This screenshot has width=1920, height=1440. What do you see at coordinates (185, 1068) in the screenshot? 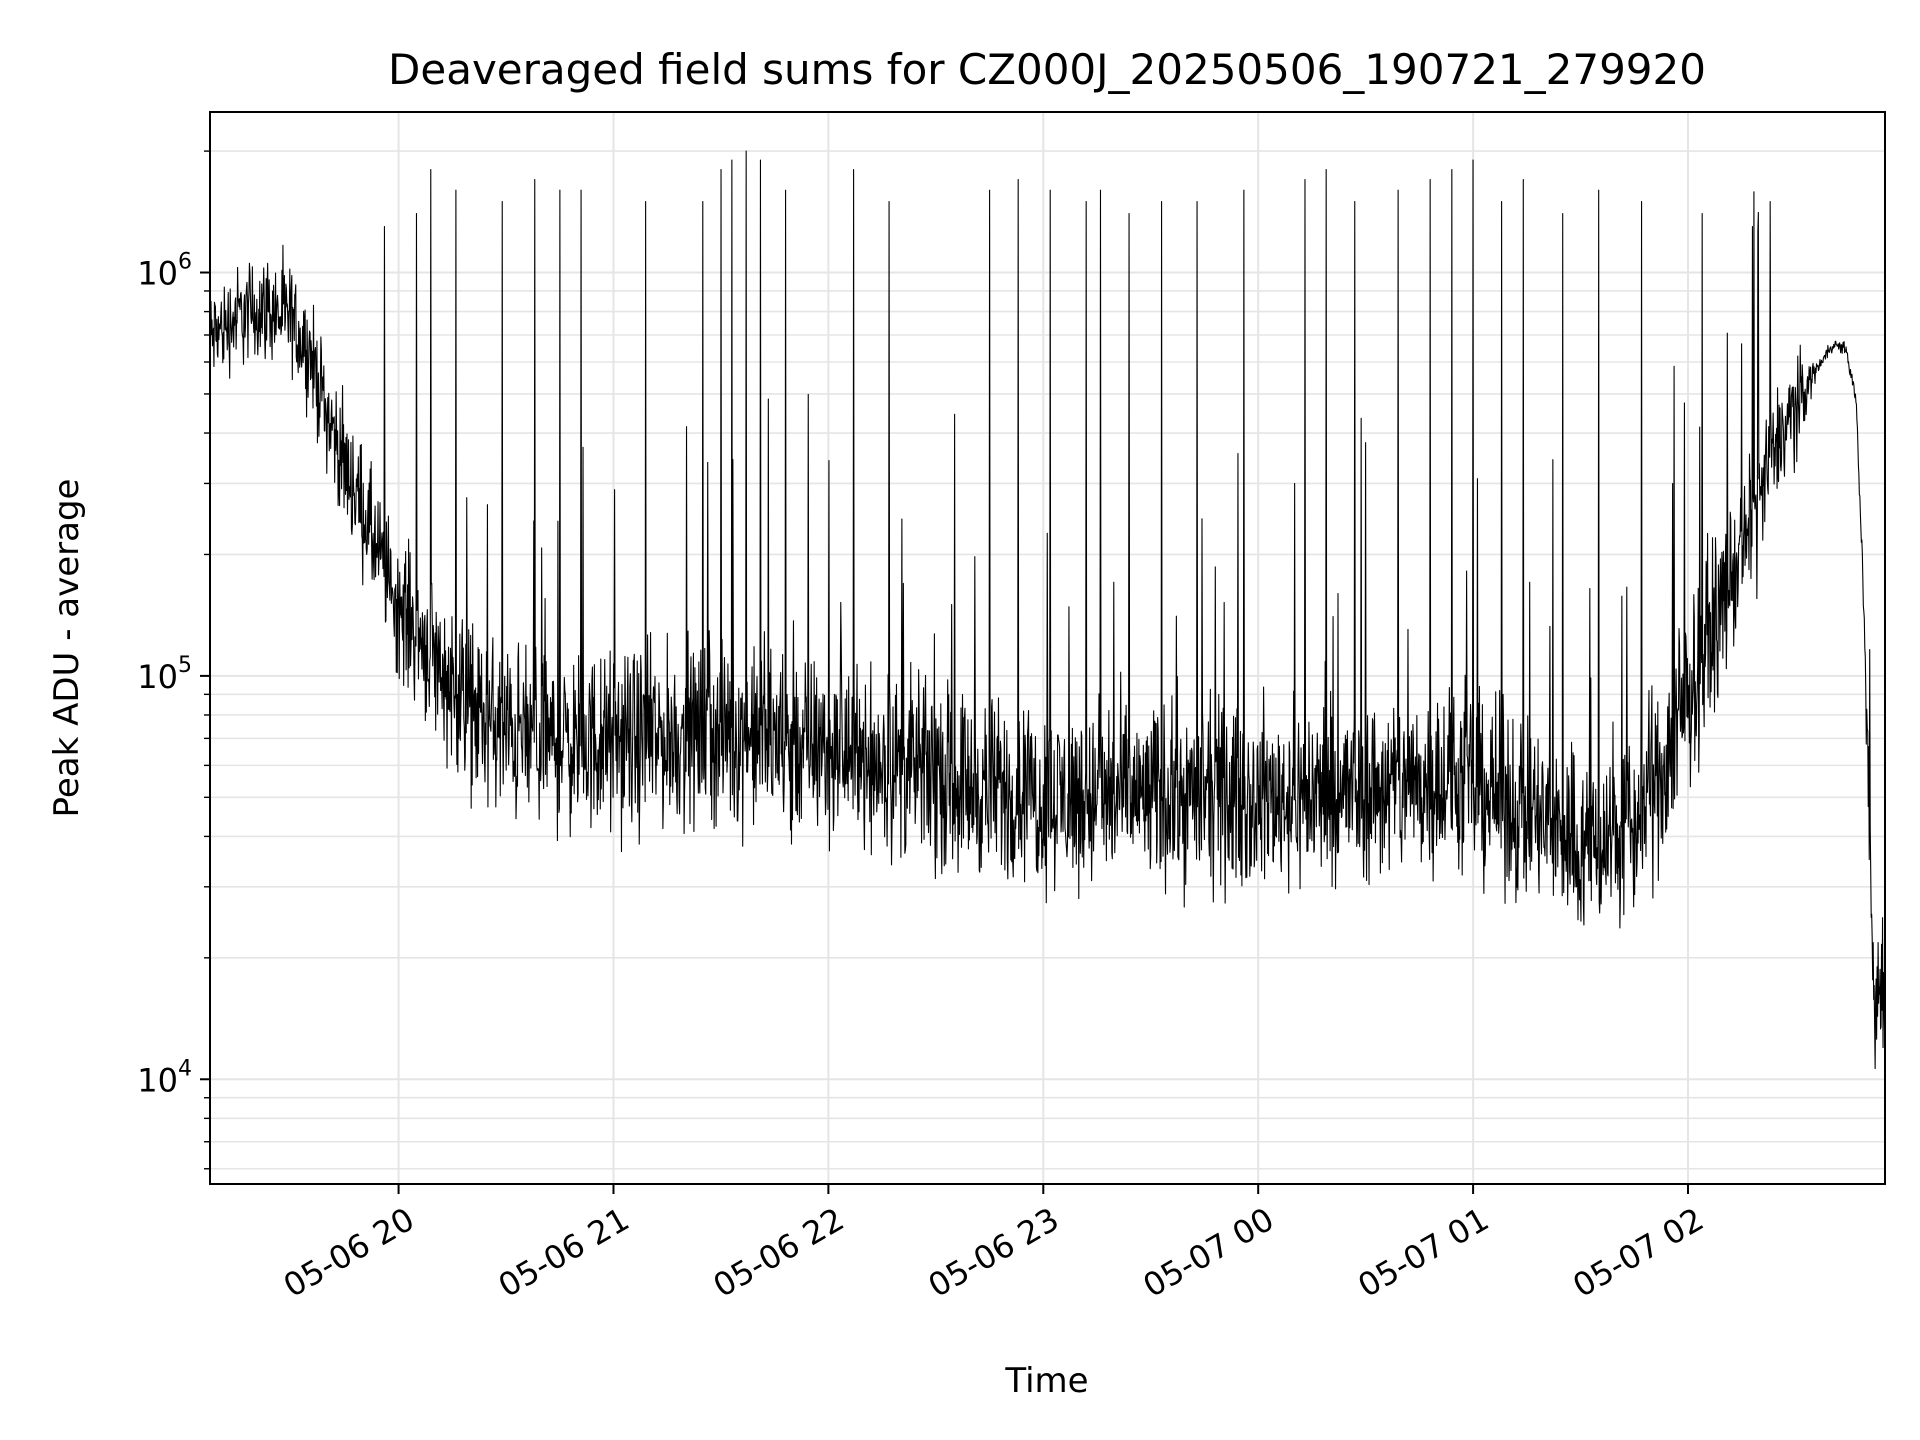
I see `y-tick-exponent: 4` at bounding box center [185, 1068].